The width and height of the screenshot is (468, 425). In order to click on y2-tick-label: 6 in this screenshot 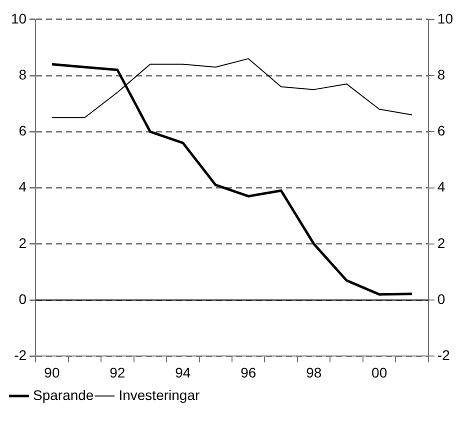, I will do `click(22, 130)`.